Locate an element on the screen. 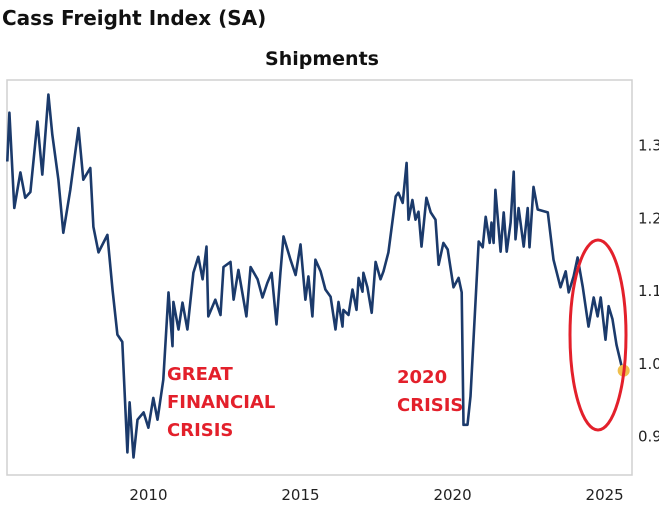  annotation-line: 2020 is located at coordinates (422, 377).